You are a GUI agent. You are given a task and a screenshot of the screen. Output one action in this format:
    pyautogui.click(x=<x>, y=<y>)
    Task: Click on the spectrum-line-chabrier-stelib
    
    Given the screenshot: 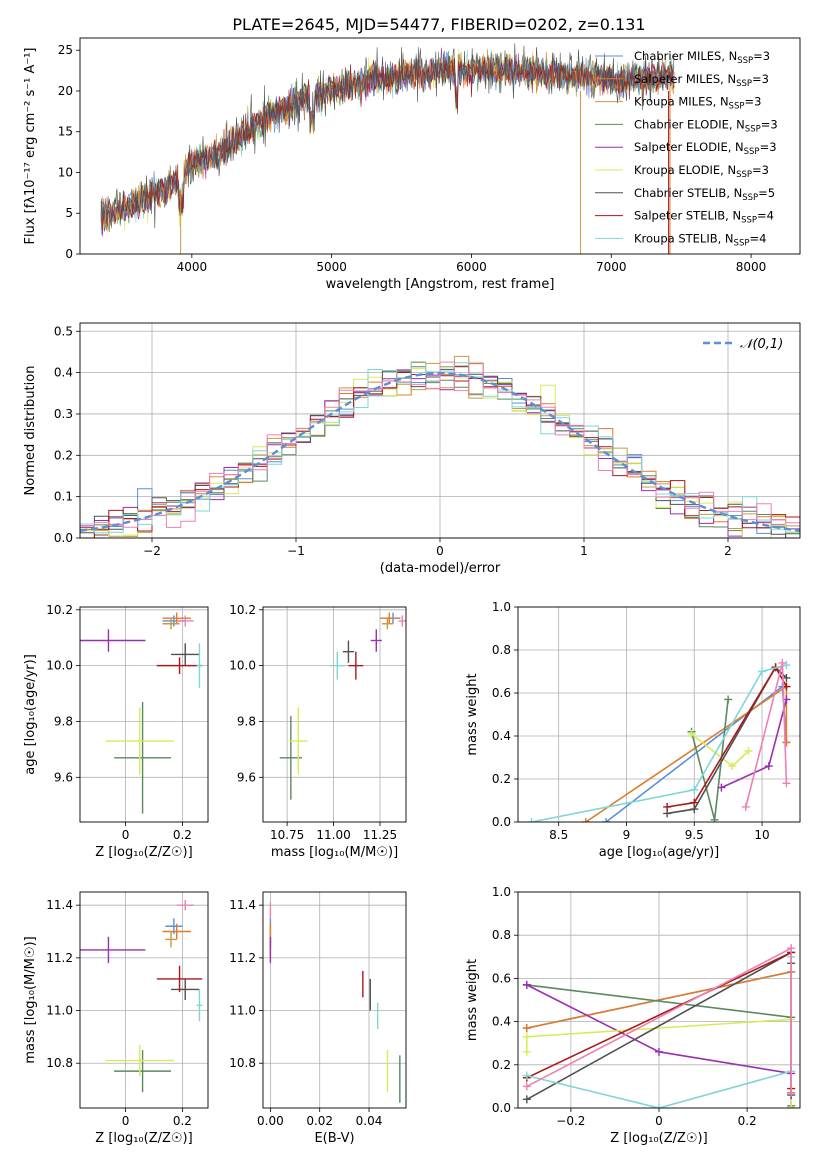 What is the action you would take?
    pyautogui.click(x=387, y=137)
    